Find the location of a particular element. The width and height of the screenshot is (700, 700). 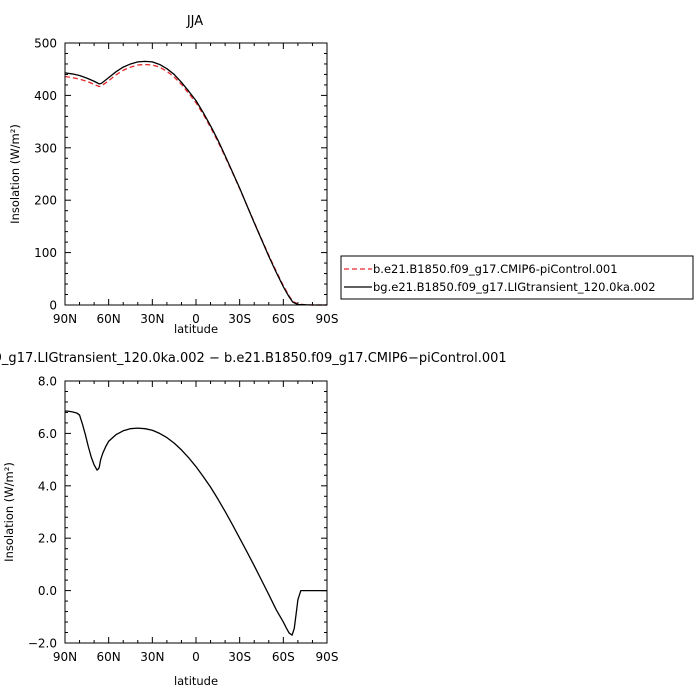

bottom-y-tick-label: −2.0 is located at coordinates (42, 644).